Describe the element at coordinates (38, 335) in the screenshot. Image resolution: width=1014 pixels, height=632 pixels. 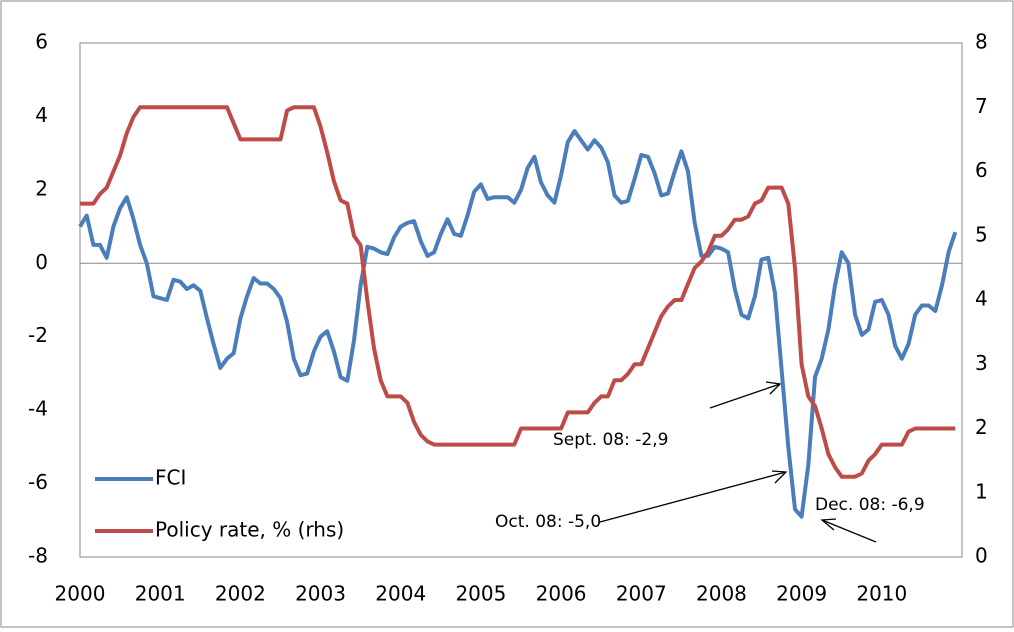
I see `y-tick-label: -2` at that location.